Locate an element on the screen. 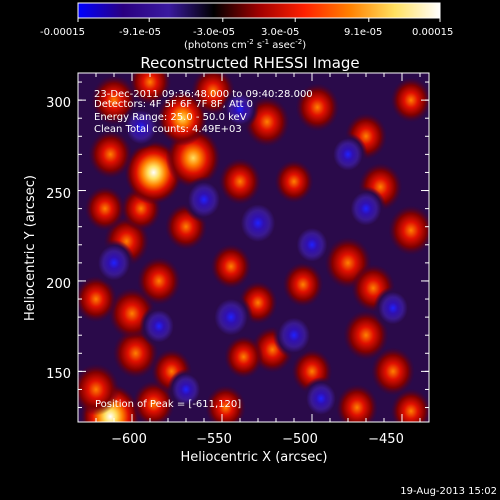  colorbar-unit-label: (photons cm-2 s-1 asec-2) is located at coordinates (245, 44).